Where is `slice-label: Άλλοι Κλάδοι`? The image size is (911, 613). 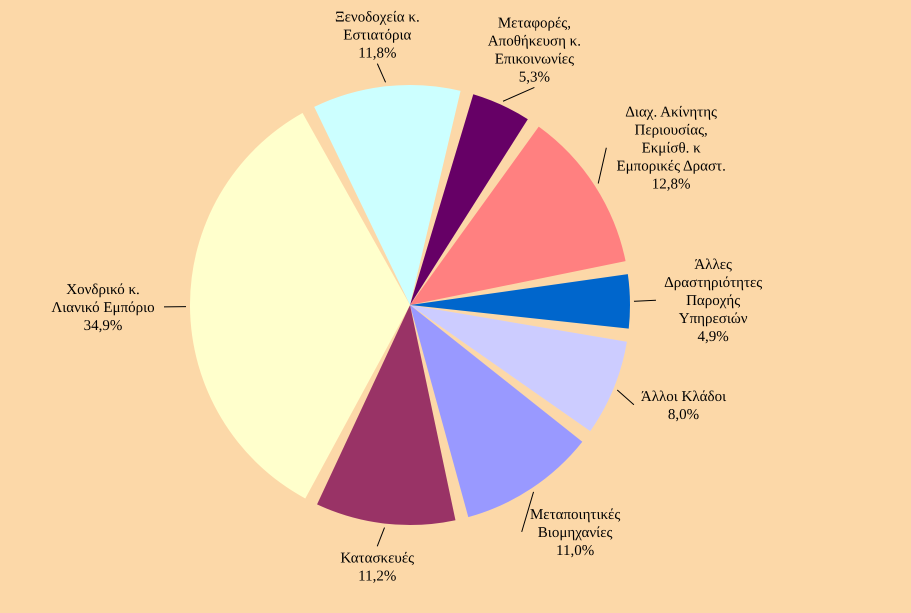 slice-label: Άλλοι Κλάδοι is located at coordinates (683, 396).